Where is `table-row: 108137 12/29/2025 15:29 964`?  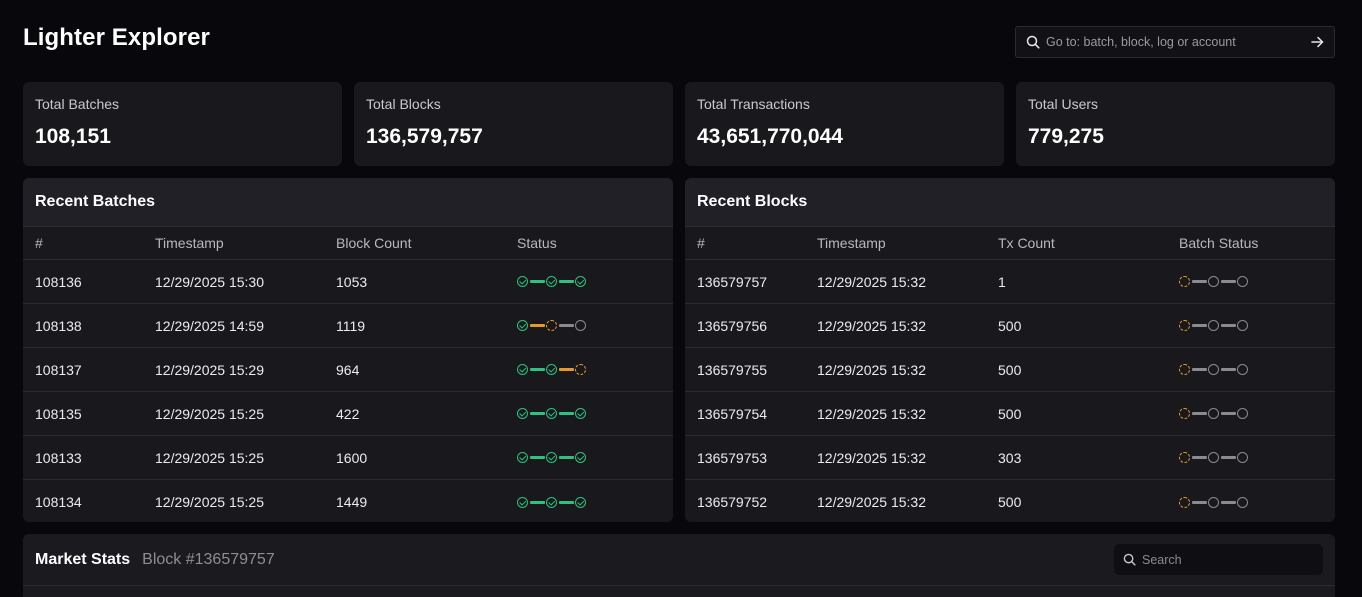
table-row: 108137 12/29/2025 15:29 964 is located at coordinates (348, 370).